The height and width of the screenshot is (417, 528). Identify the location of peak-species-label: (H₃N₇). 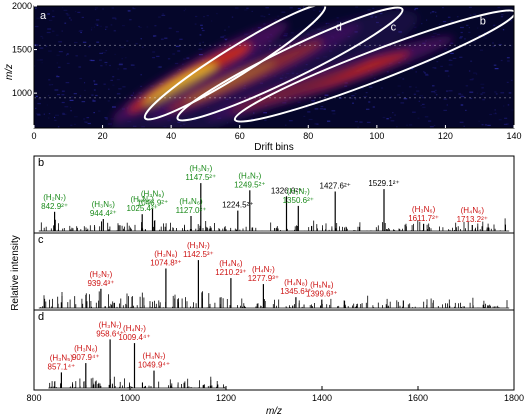
(110, 324).